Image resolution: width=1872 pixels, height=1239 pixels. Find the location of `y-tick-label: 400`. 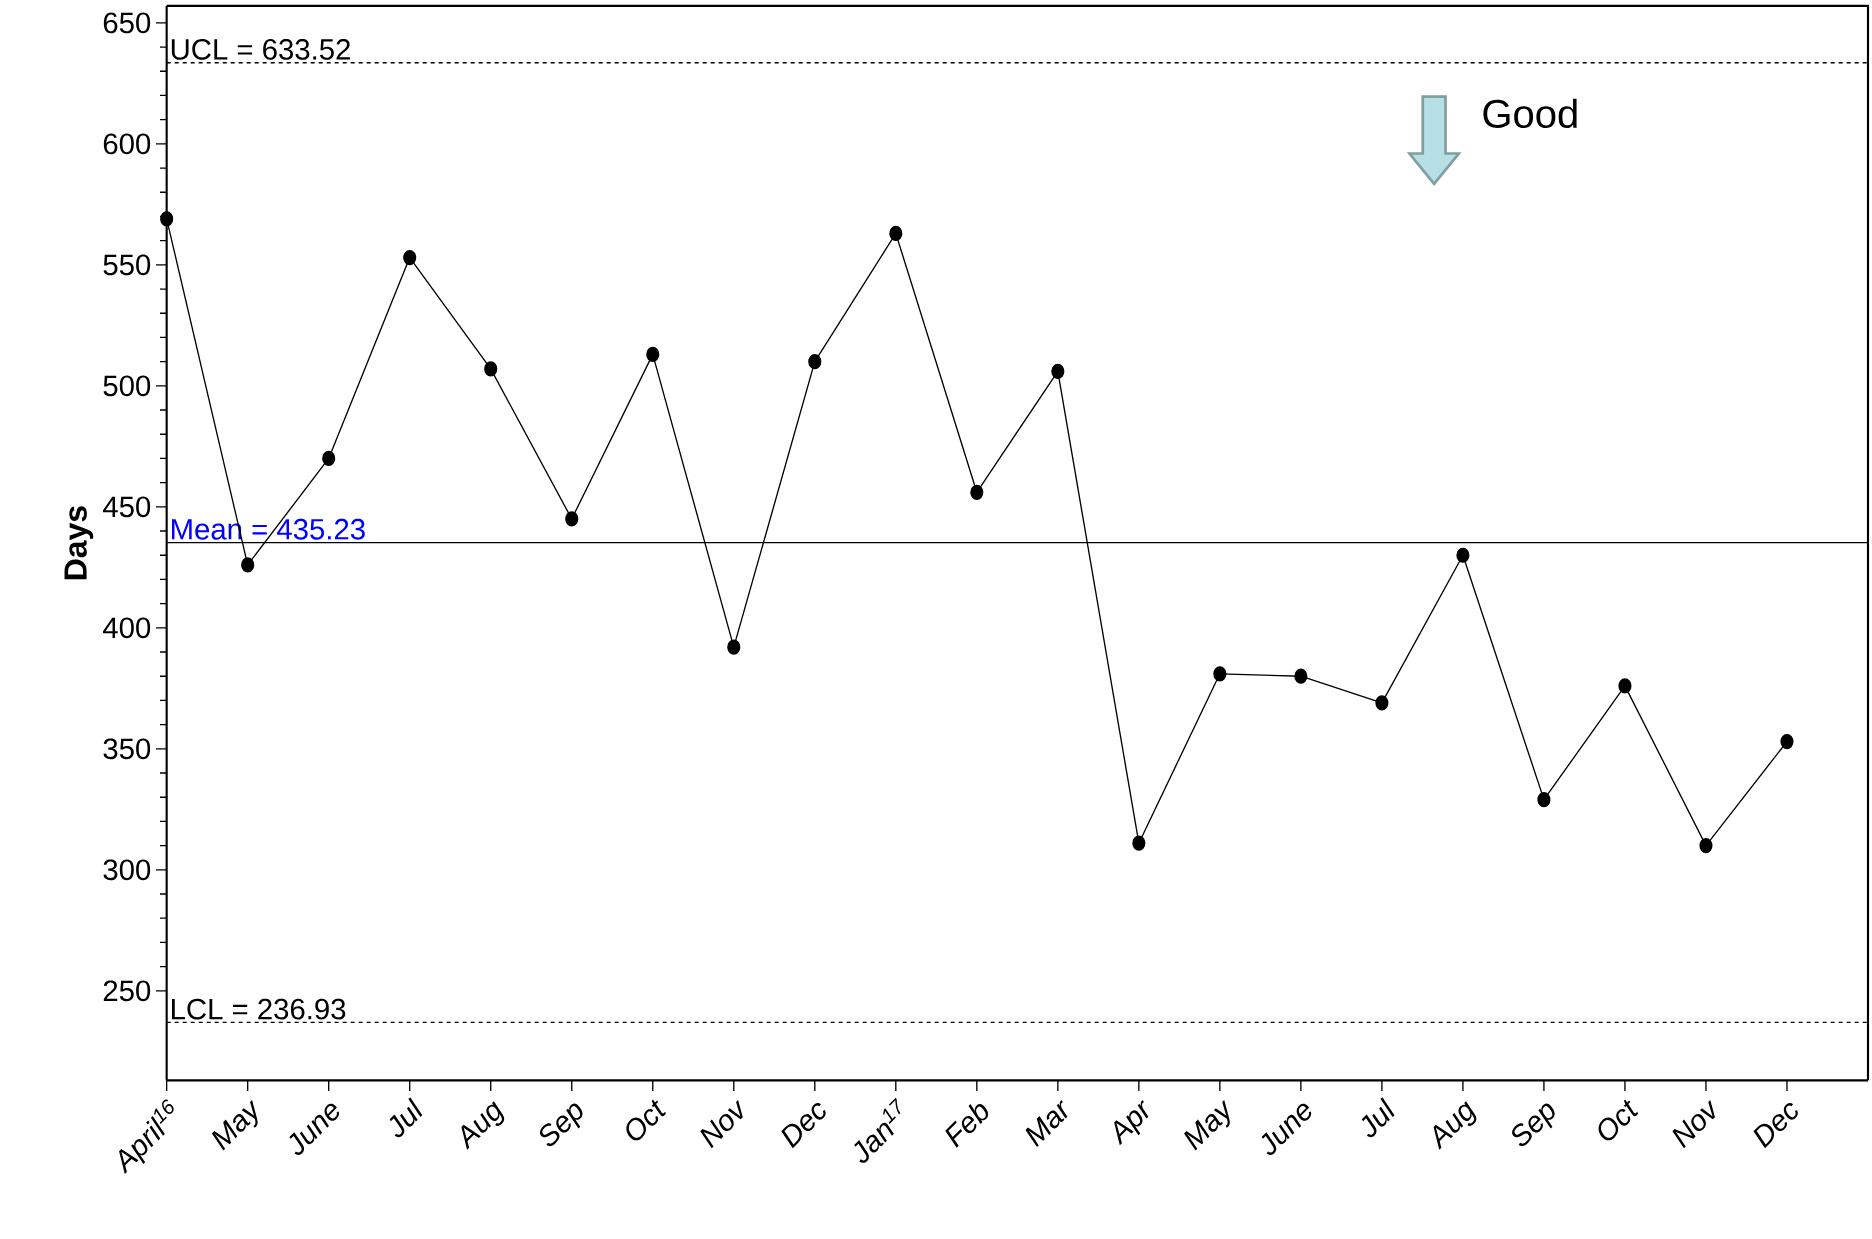

y-tick-label: 400 is located at coordinates (127, 628).